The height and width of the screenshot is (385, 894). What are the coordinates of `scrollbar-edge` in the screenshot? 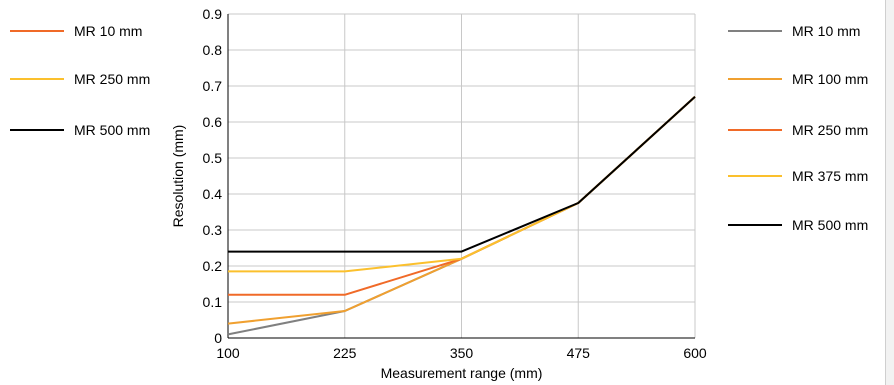 It's located at (889, 192).